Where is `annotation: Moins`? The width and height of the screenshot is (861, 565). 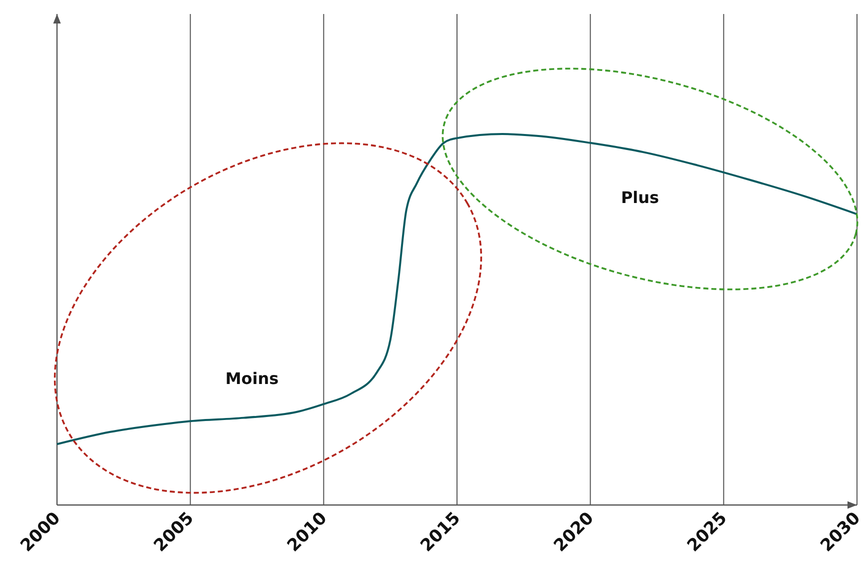 annotation: Moins is located at coordinates (252, 378).